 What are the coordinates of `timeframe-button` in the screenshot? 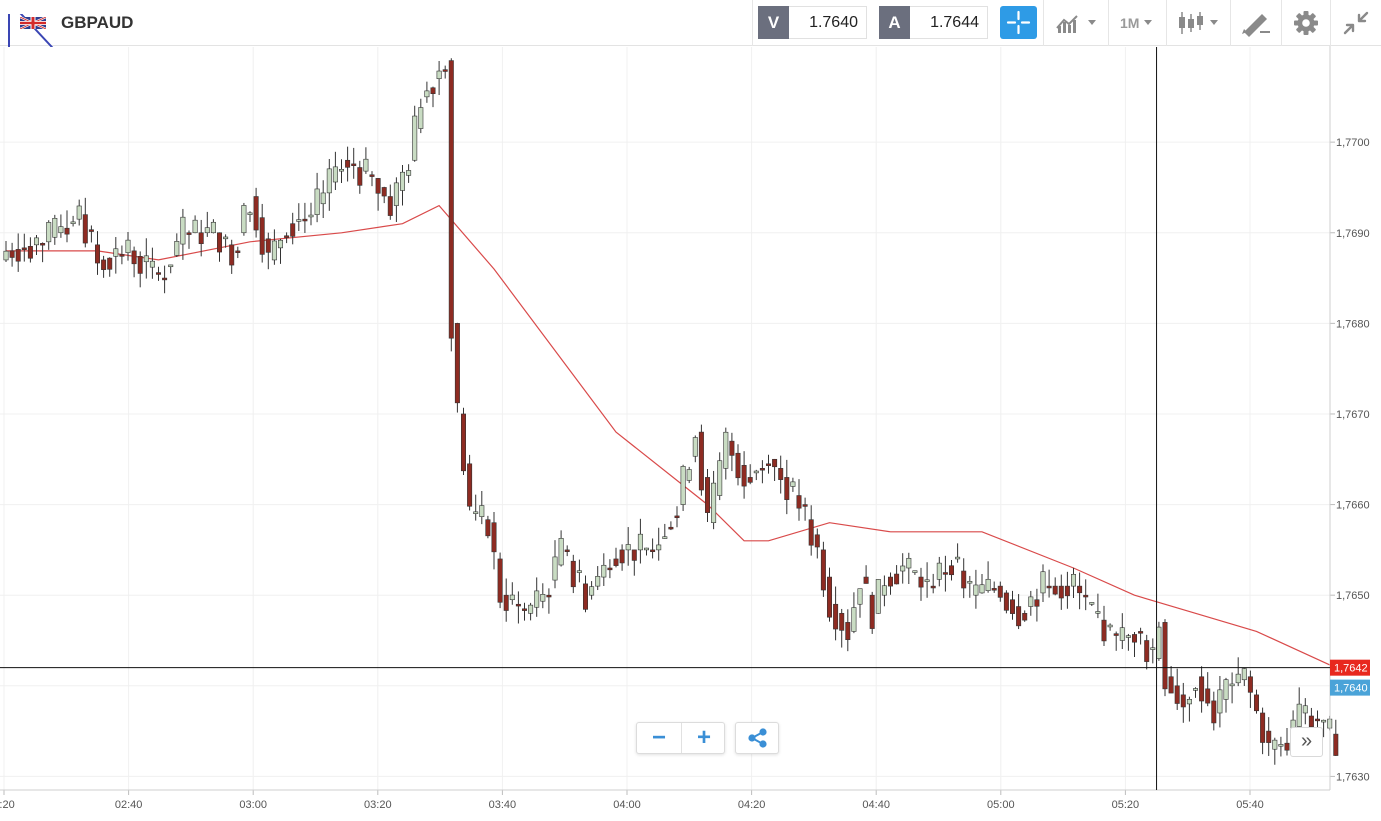 It's located at (1137, 23).